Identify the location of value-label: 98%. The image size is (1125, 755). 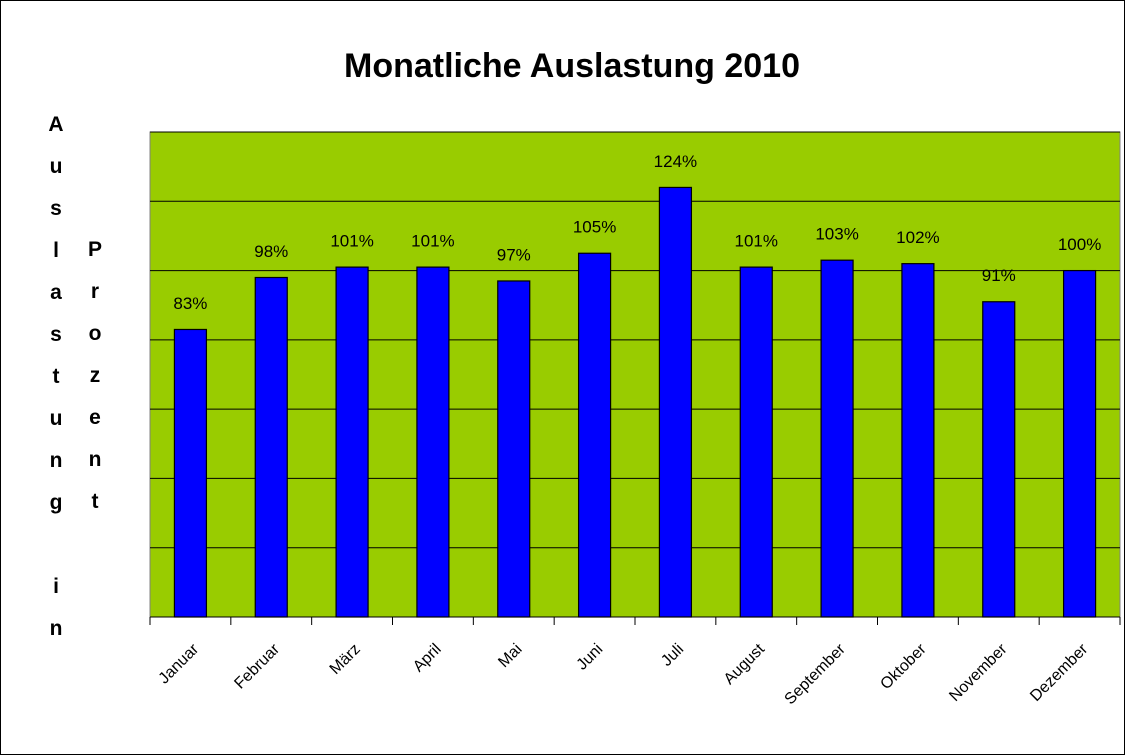
(271, 251).